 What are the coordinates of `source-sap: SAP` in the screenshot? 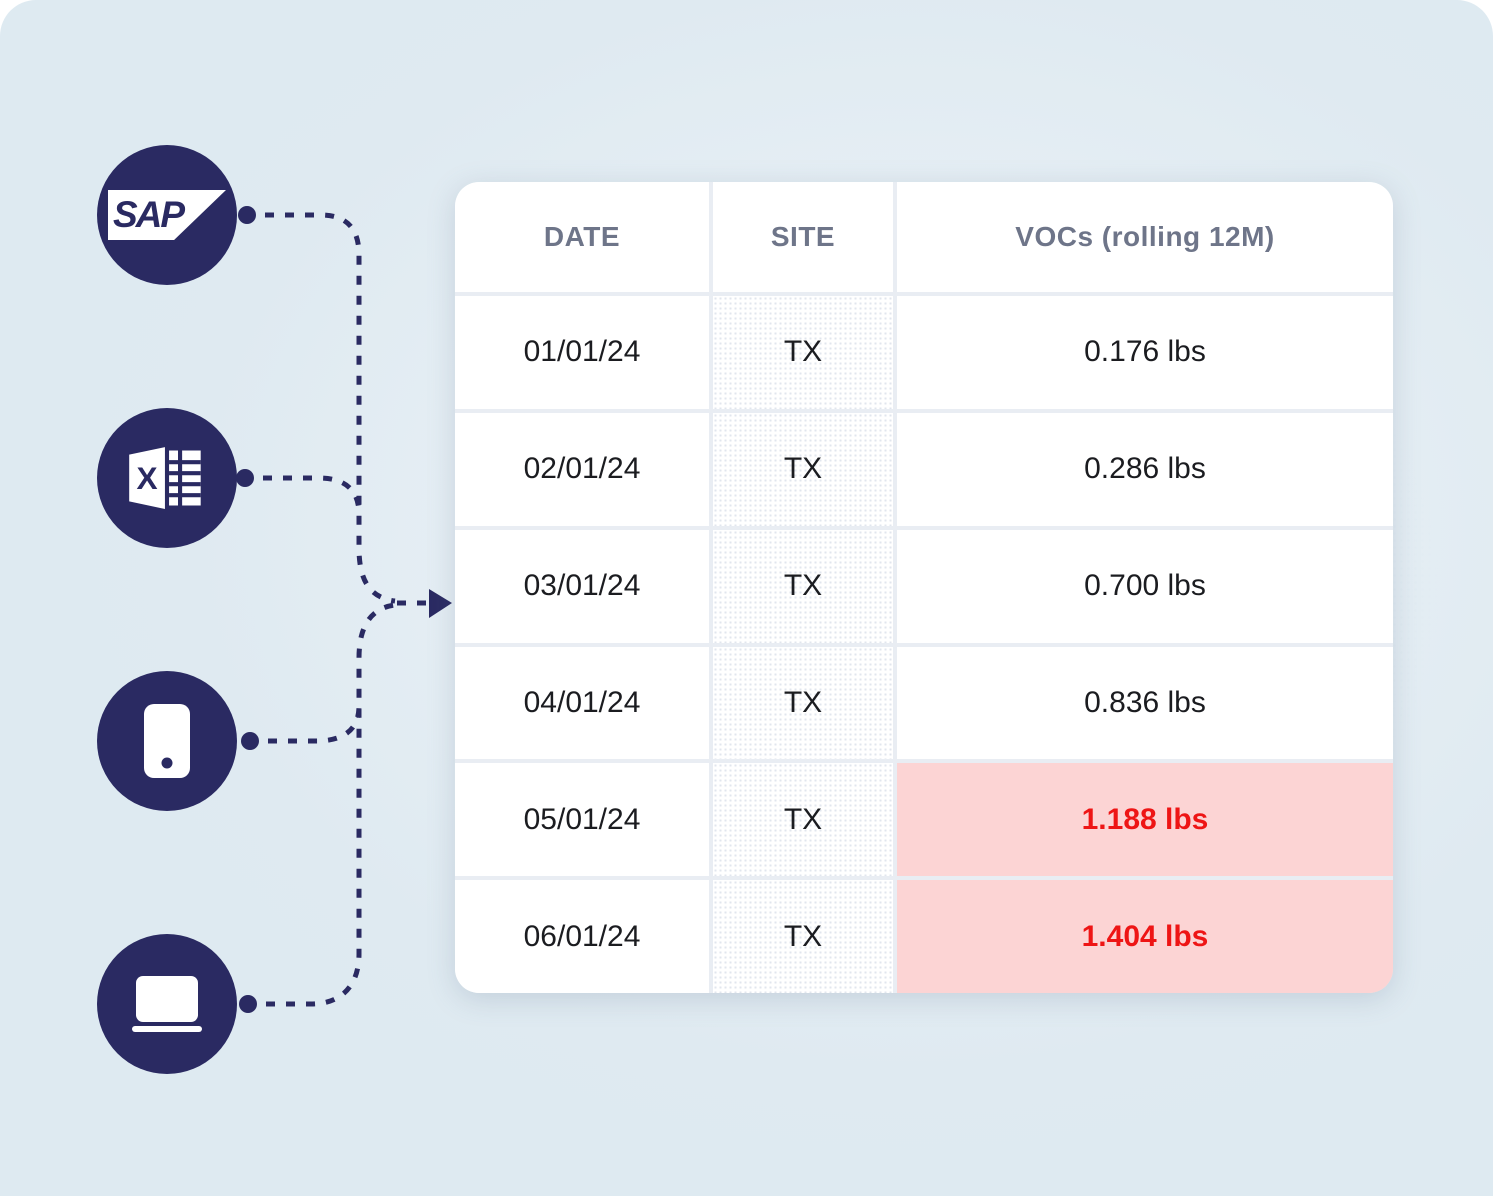 It's located at (167, 215).